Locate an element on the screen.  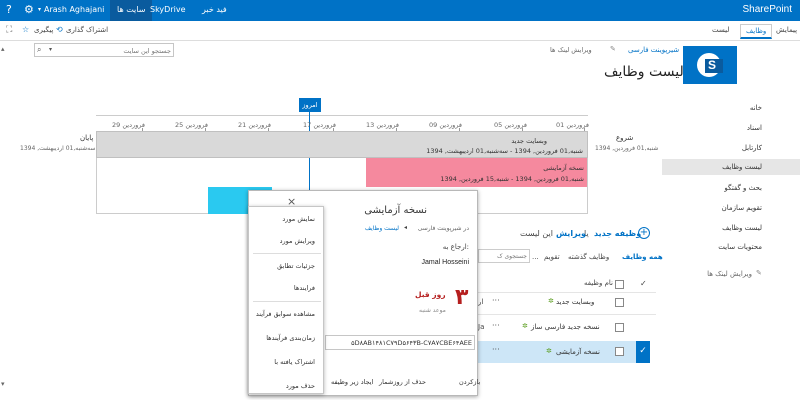
days-number: ۳ is located at coordinates (462, 297).